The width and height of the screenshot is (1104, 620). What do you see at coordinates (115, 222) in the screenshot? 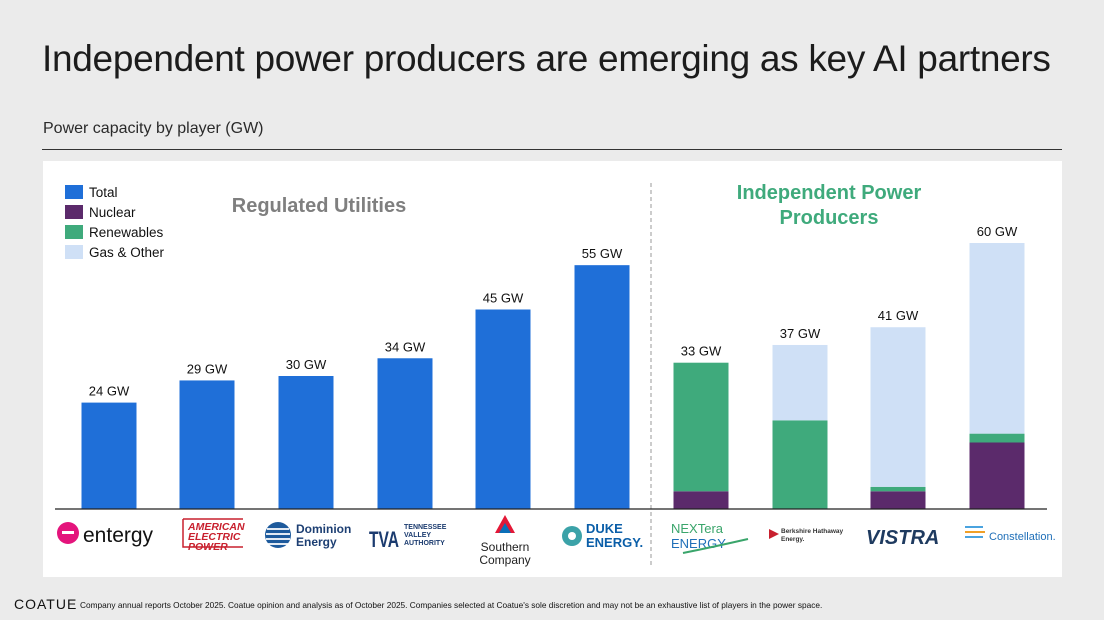
I see `legend: Total Nuclear Renewables Gas & Other` at bounding box center [115, 222].